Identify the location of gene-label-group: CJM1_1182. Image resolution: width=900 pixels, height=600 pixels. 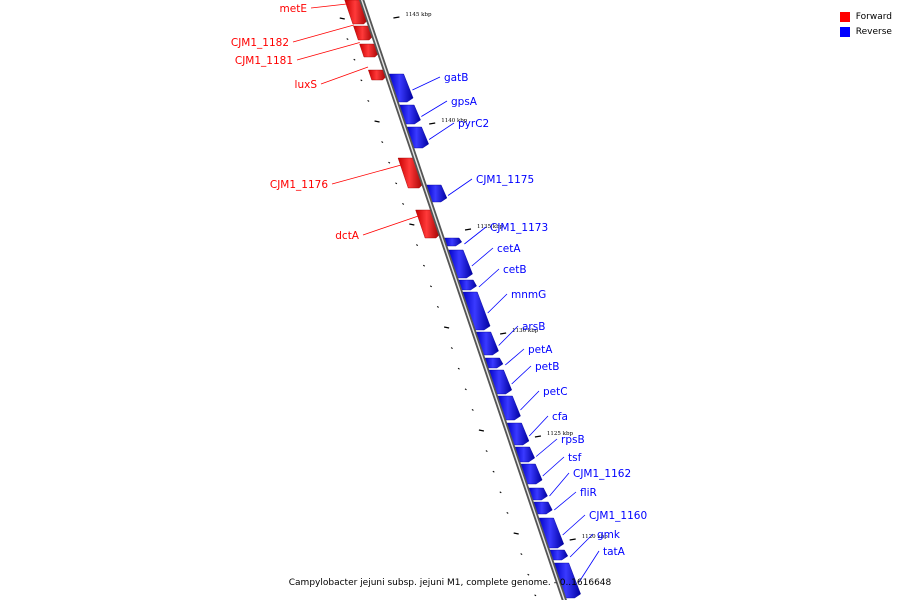
(292, 36).